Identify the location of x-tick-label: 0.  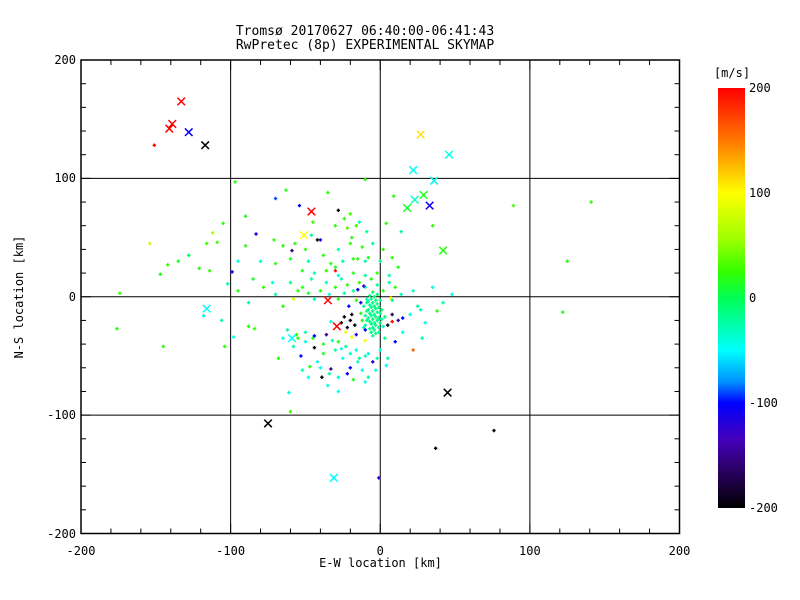
(380, 551).